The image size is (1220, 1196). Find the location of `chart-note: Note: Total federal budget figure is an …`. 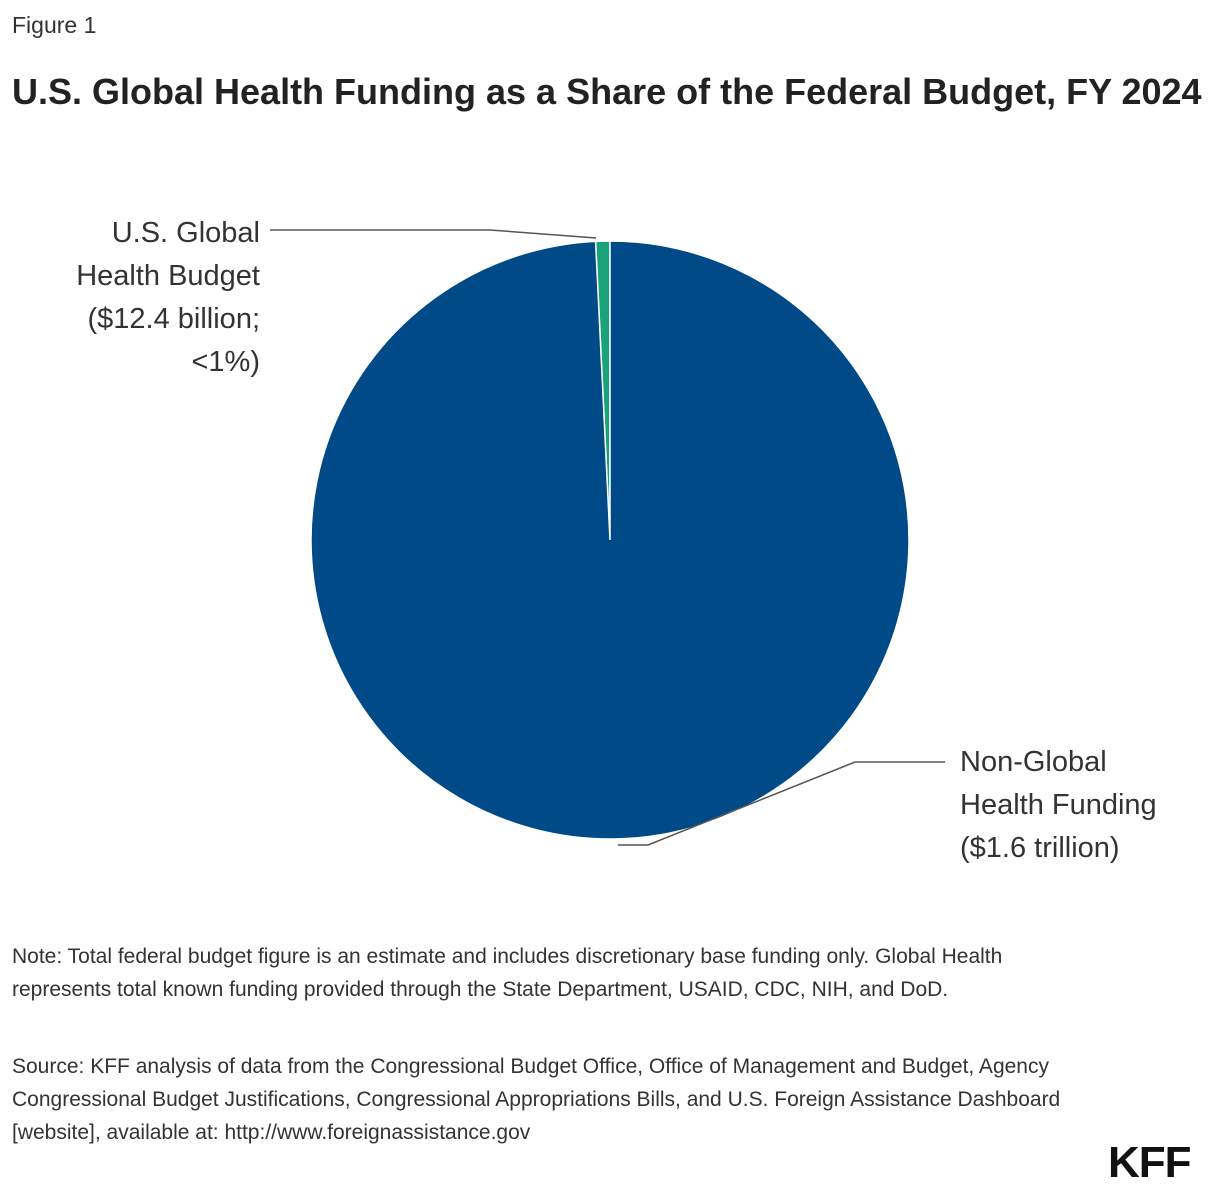

chart-note: Note: Total federal budget figure is an … is located at coordinates (507, 973).